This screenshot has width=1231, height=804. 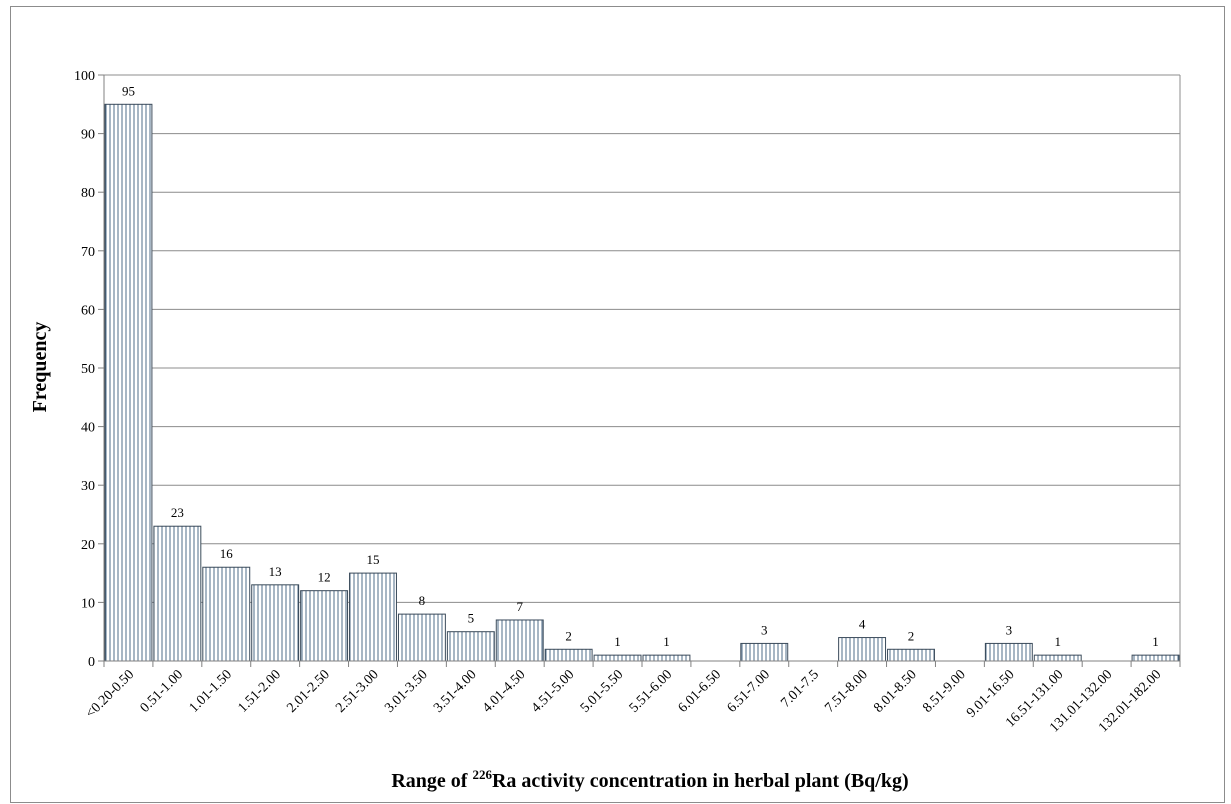 What do you see at coordinates (324, 577) in the screenshot?
I see `data-label: 12` at bounding box center [324, 577].